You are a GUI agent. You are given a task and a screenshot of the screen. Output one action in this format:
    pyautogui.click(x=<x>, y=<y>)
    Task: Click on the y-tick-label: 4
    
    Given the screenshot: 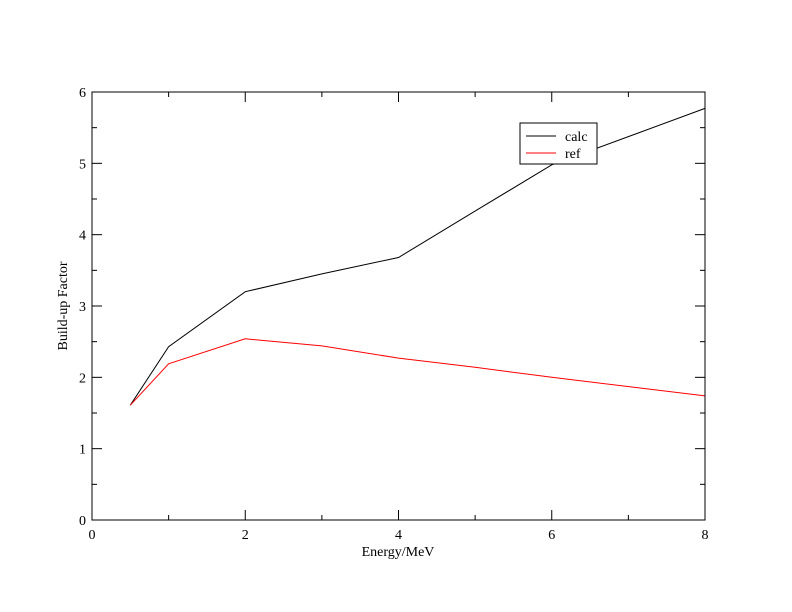 What is the action you would take?
    pyautogui.click(x=82, y=236)
    